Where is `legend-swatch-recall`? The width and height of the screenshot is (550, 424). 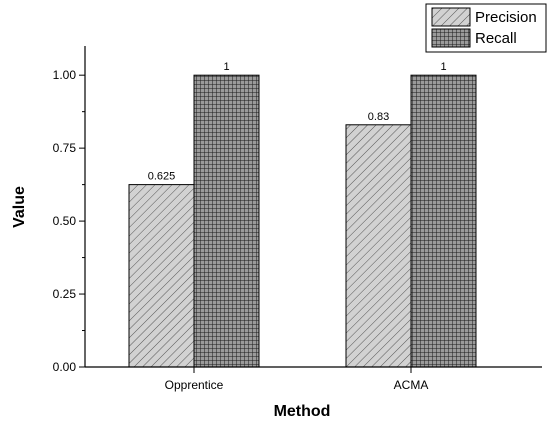
legend-swatch-recall is located at coordinates (451, 38).